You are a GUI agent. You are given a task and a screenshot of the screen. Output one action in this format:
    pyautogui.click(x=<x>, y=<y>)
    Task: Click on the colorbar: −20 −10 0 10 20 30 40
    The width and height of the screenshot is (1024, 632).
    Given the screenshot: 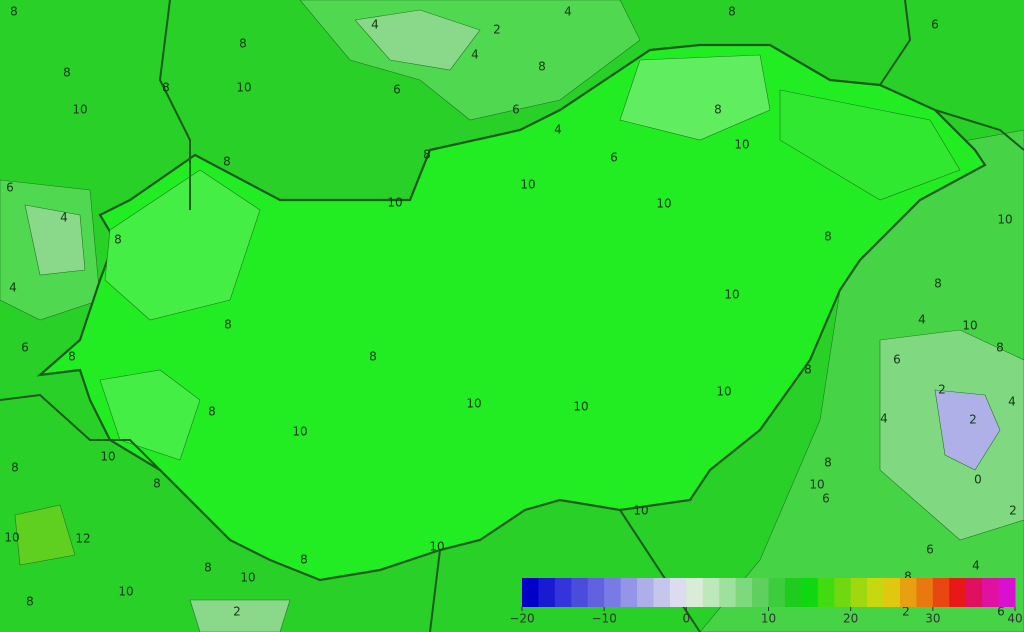 What is the action you would take?
    pyautogui.click(x=766, y=602)
    